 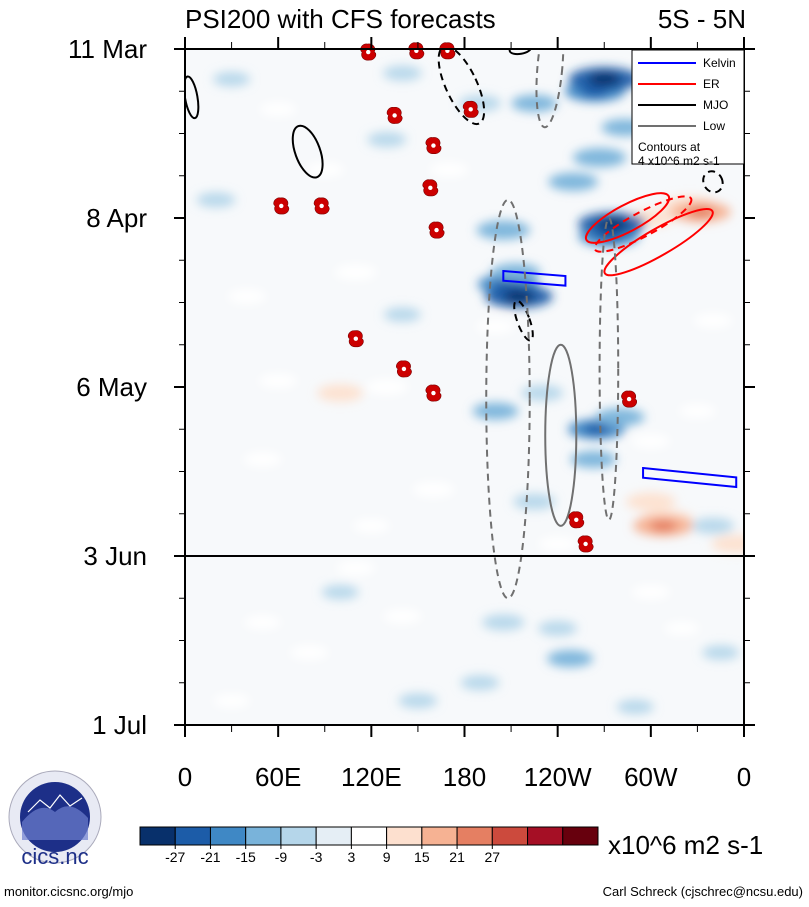 What do you see at coordinates (55, 823) in the screenshot?
I see `logo-mountains` at bounding box center [55, 823].